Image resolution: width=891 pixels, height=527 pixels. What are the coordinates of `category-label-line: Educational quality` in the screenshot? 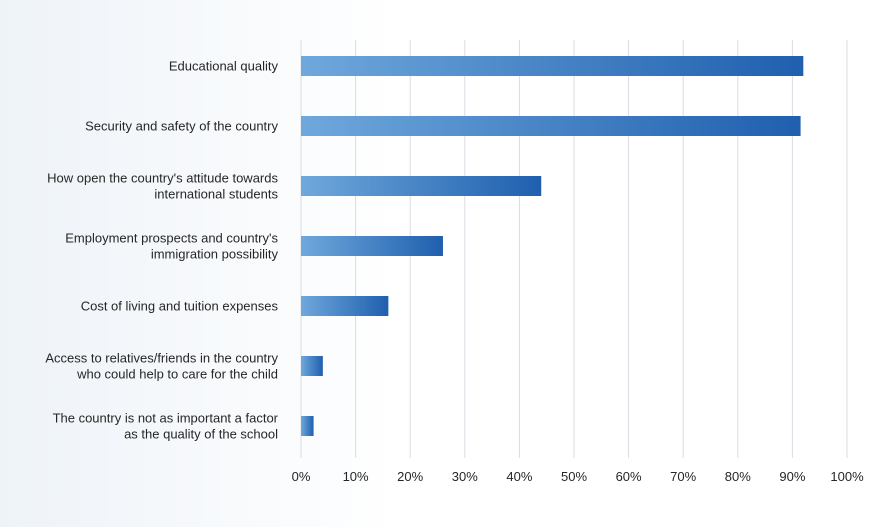 It's located at (224, 66).